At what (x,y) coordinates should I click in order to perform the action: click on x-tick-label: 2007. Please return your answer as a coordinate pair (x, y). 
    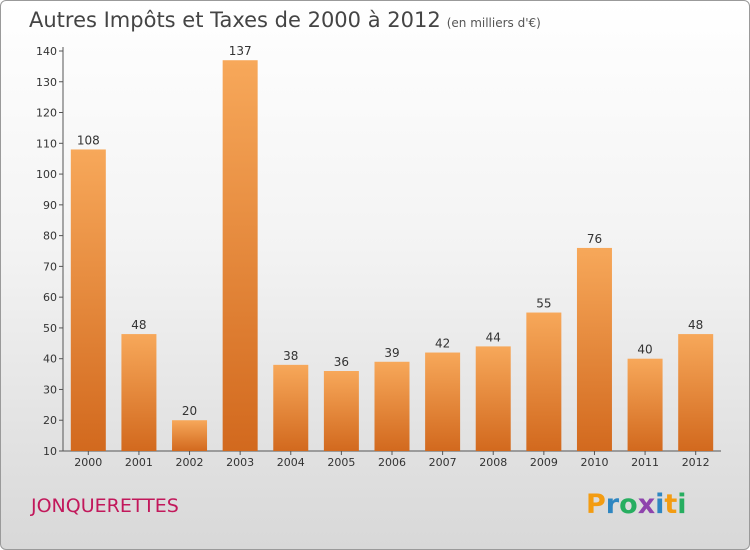
    Looking at the image, I should click on (443, 462).